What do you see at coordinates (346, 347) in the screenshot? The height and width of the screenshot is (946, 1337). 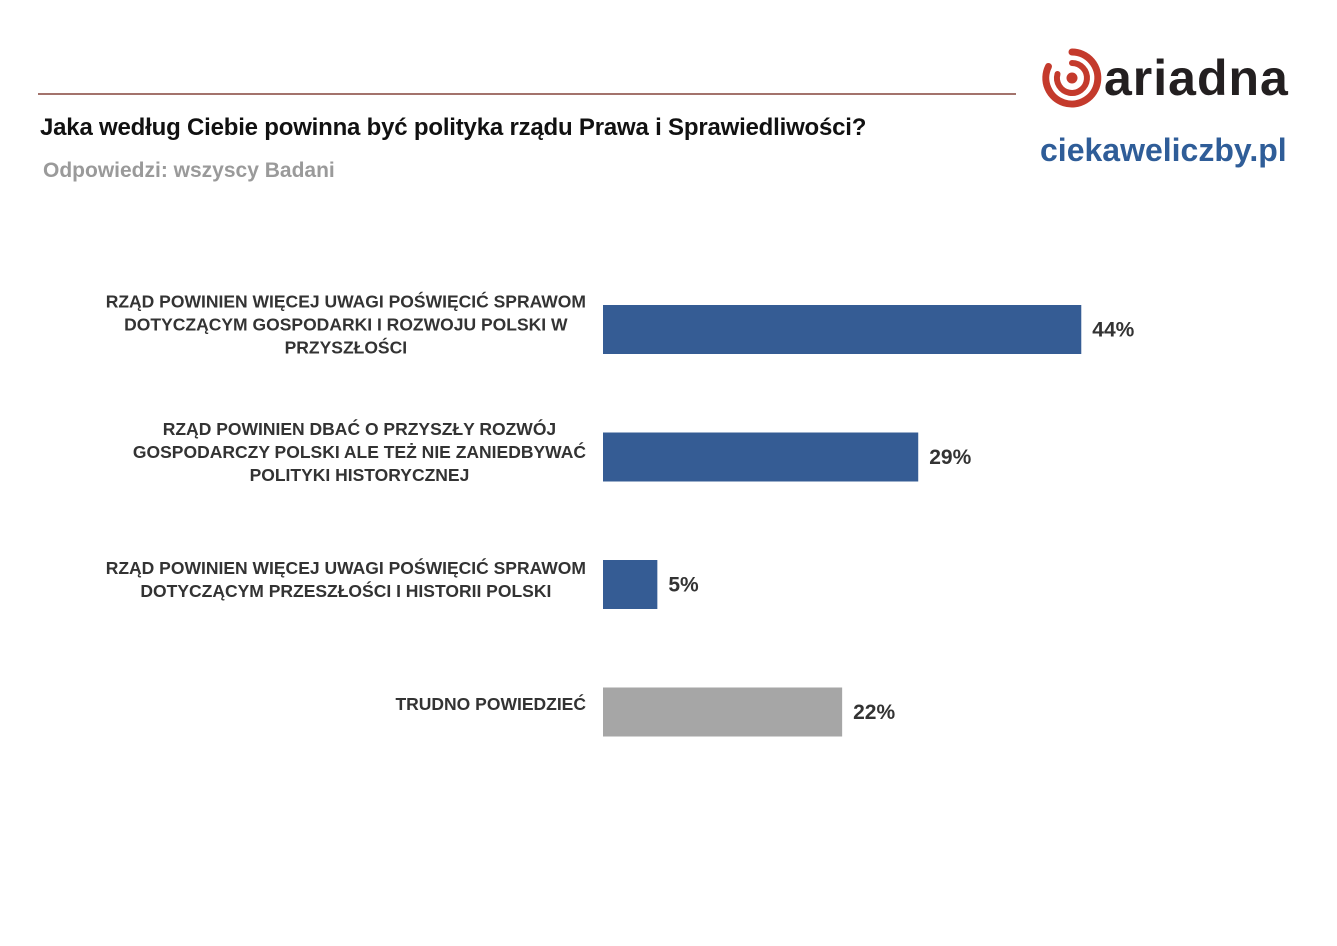 I see `category-label-1-line-3: PRZYSZŁOŚCI` at bounding box center [346, 347].